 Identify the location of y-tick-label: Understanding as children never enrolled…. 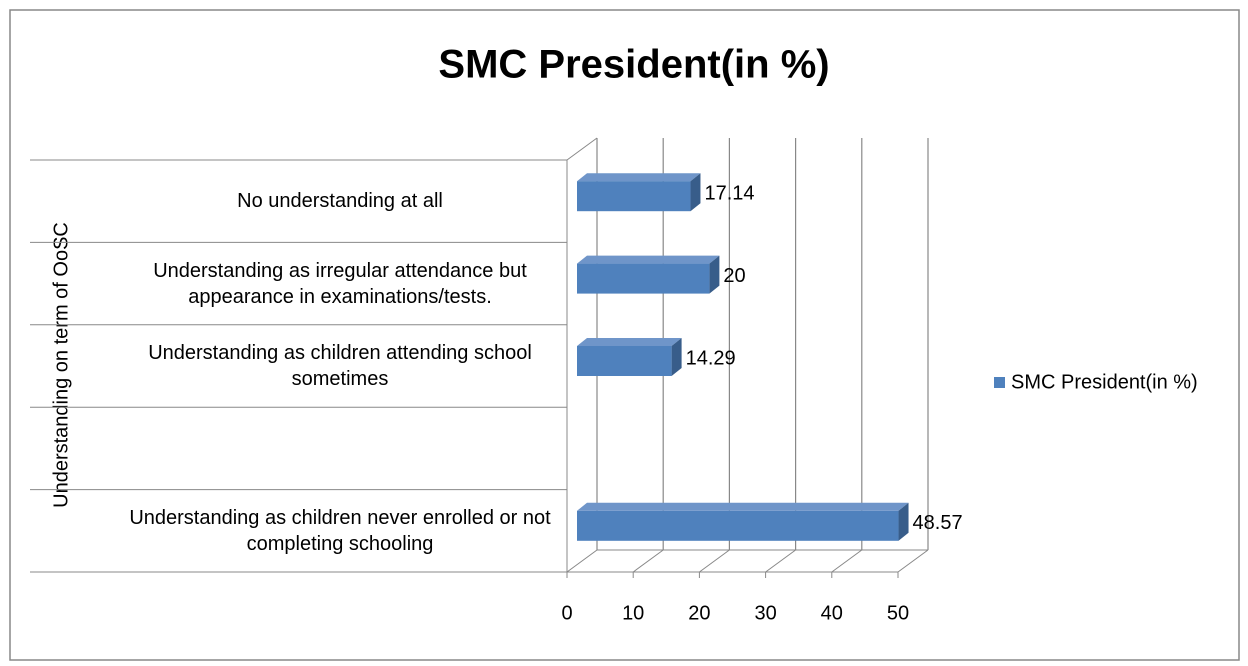
(340, 530).